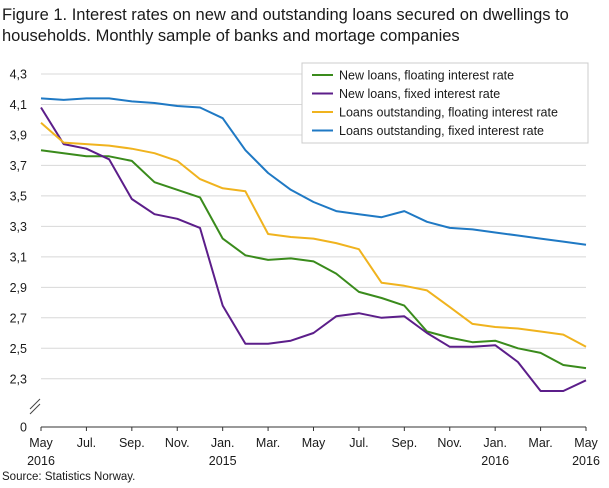 Image resolution: width=609 pixels, height=488 pixels. Describe the element at coordinates (223, 461) in the screenshot. I see `x-tick-year-label: 2015` at that location.